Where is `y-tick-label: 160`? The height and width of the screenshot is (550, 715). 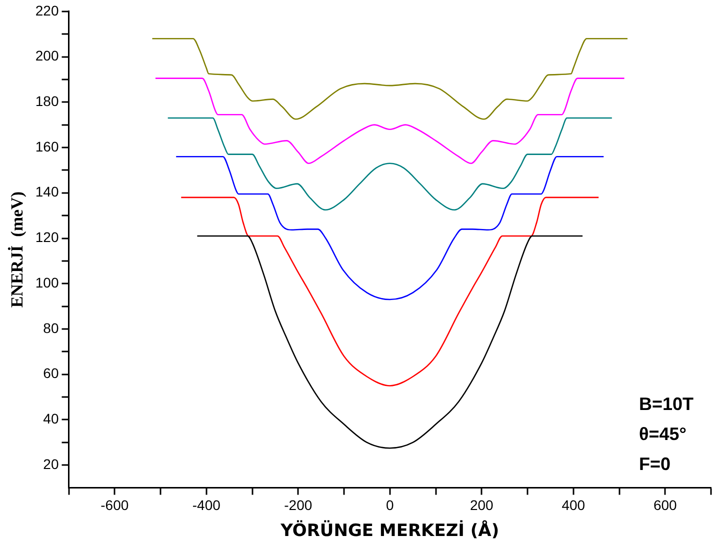
y-tick-label: 160 is located at coordinates (47, 146).